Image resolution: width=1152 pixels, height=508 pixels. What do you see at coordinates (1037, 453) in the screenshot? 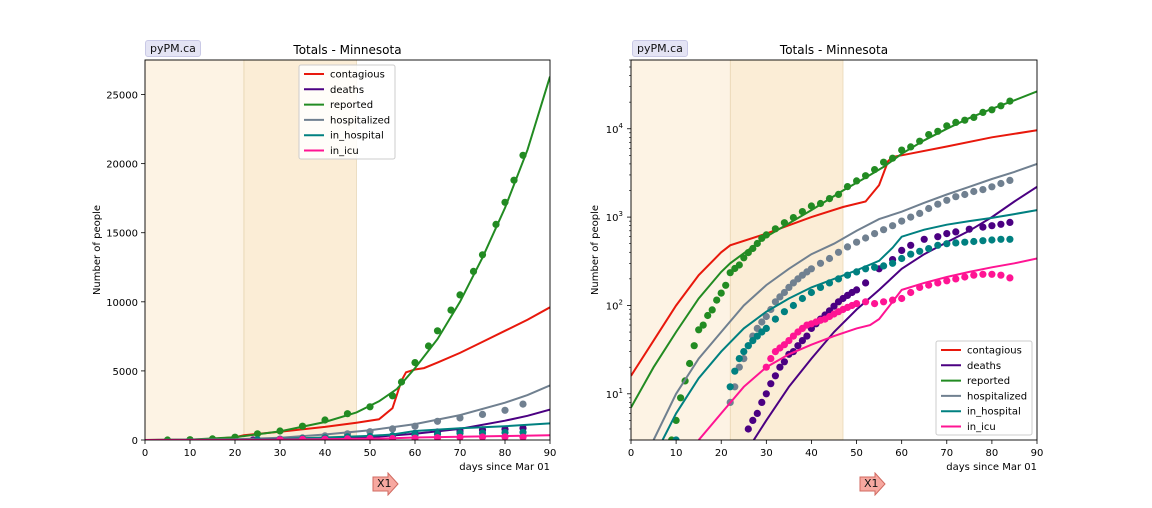
I see `x-tick-label: 90` at bounding box center [1037, 453].